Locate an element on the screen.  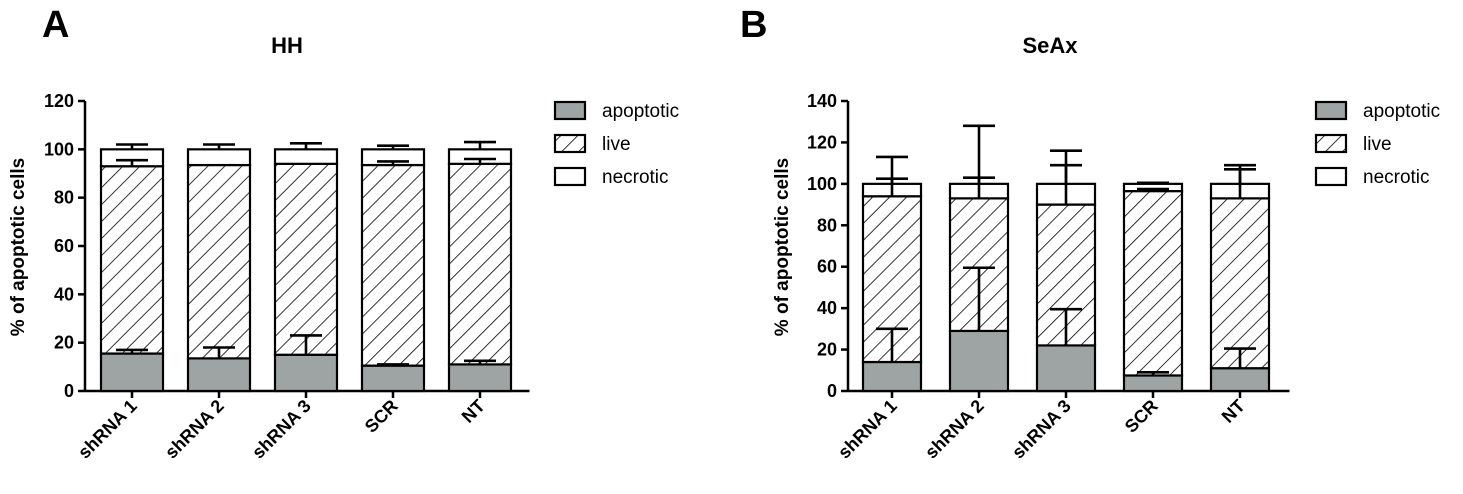
y-tick-label: 140 is located at coordinates (822, 101).